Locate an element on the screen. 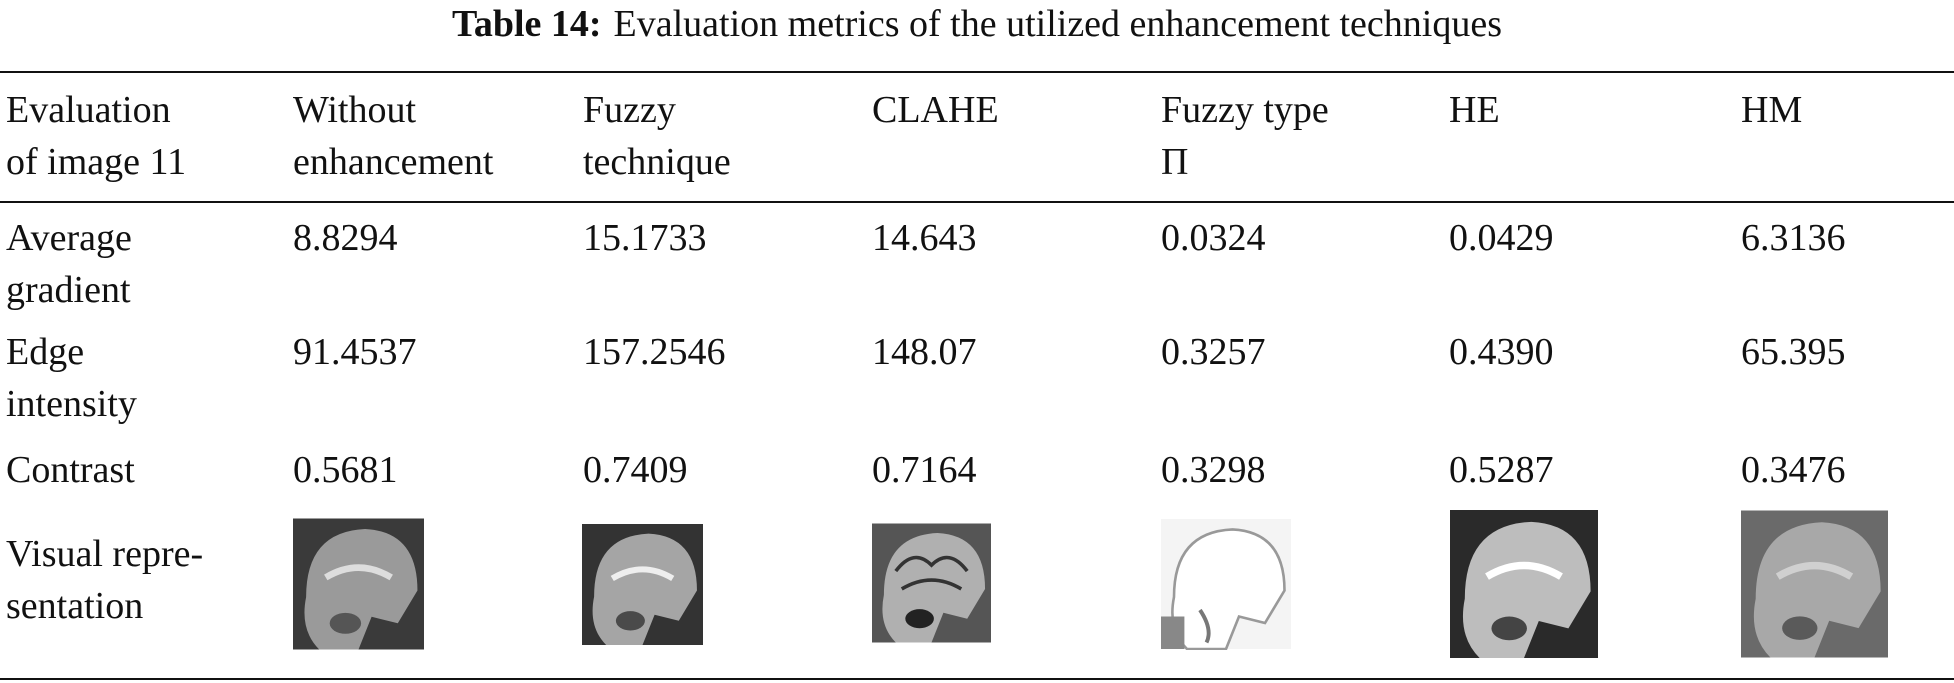 The height and width of the screenshot is (683, 1954). table-cell: 65.395 is located at coordinates (1793, 352).